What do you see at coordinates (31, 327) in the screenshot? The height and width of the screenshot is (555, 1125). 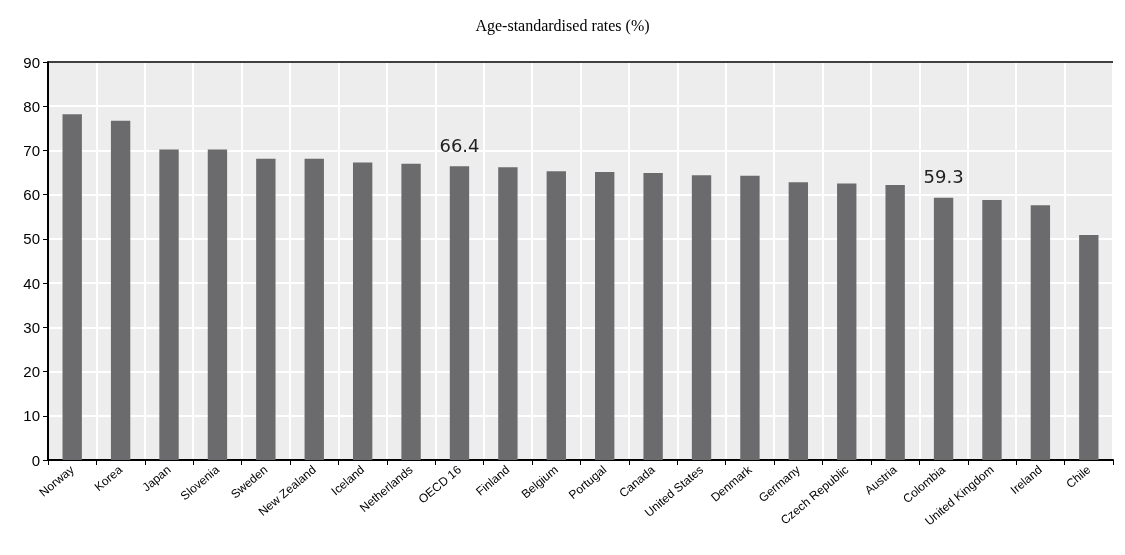 I see `y-tick-label: 30` at bounding box center [31, 327].